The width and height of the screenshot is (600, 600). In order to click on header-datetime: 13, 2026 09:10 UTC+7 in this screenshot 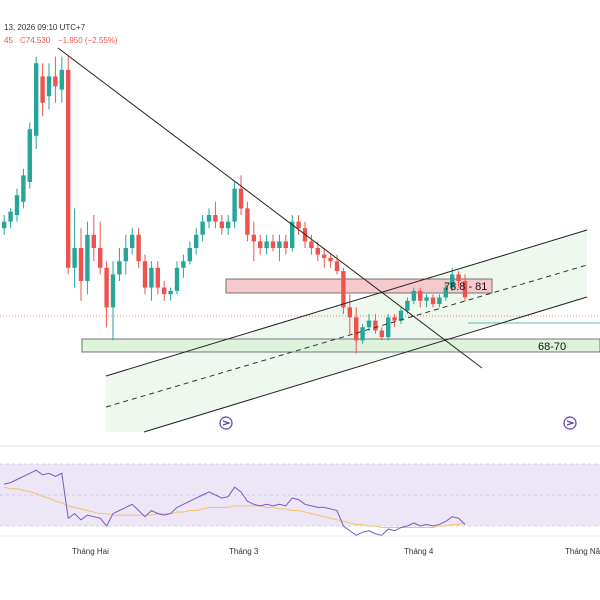, I will do `click(45, 27)`.